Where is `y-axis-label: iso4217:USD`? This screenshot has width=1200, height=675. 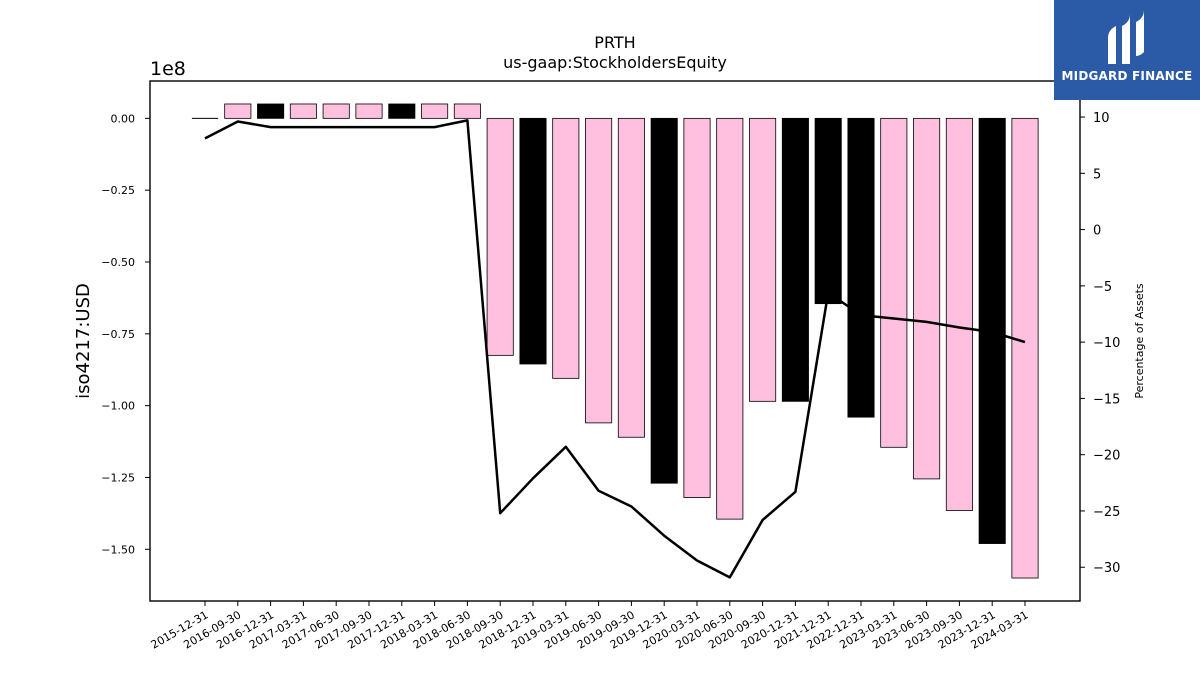 y-axis-label: iso4217:USD is located at coordinates (83, 341).